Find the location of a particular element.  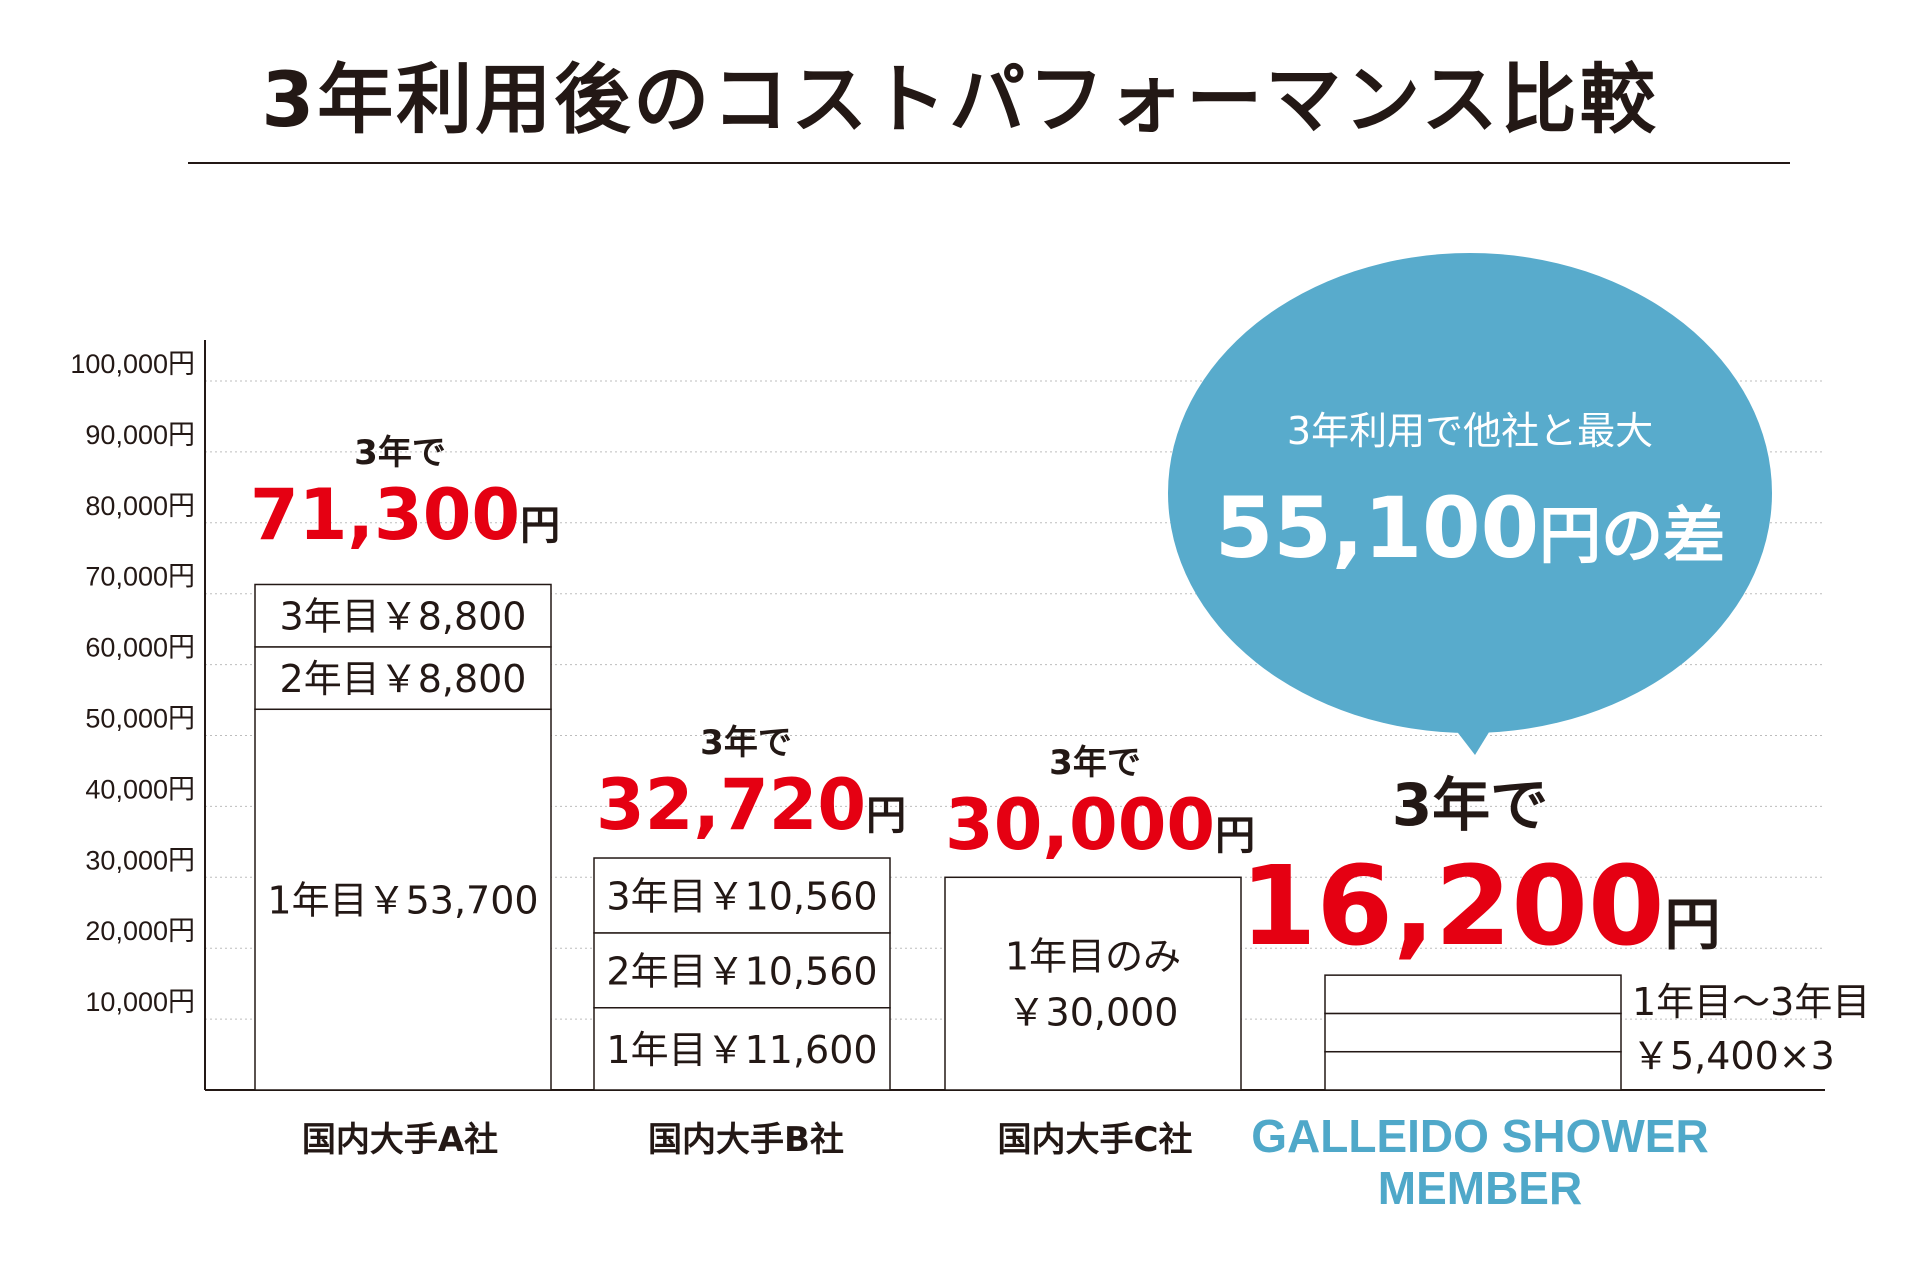

y-tick-label: 30,000円 is located at coordinates (140, 860).